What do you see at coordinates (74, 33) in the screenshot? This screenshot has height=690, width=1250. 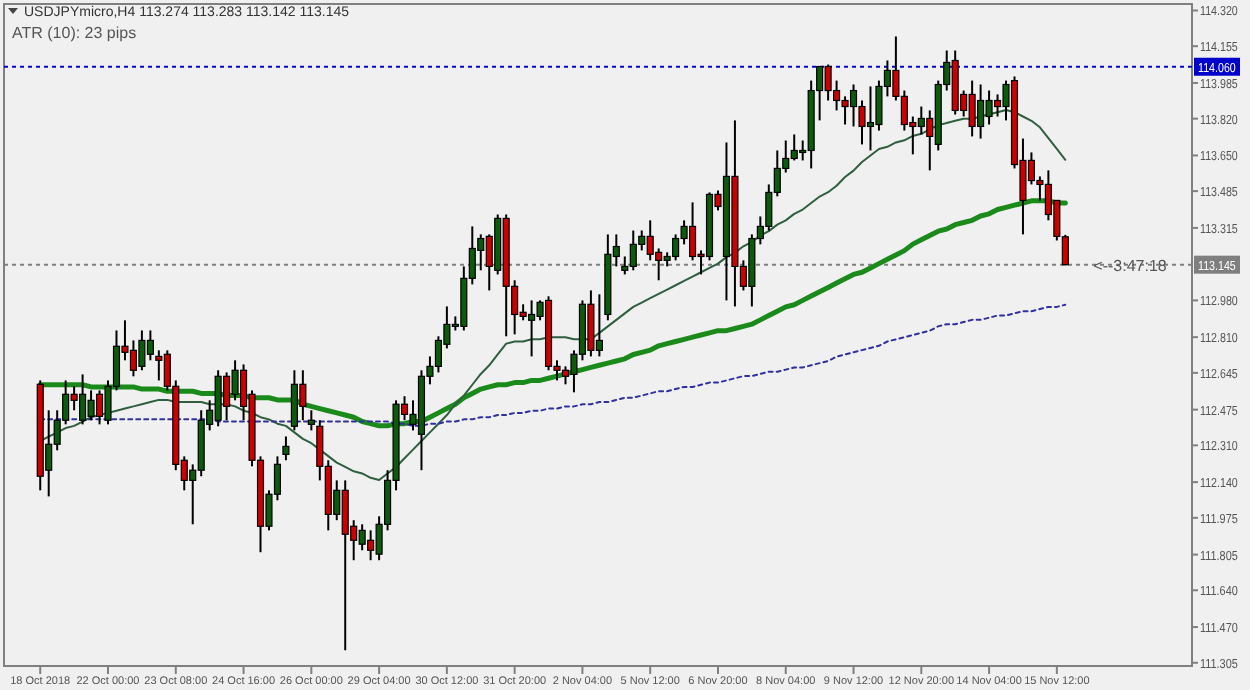 I see `annotation: ATR (10): 23 pips` at bounding box center [74, 33].